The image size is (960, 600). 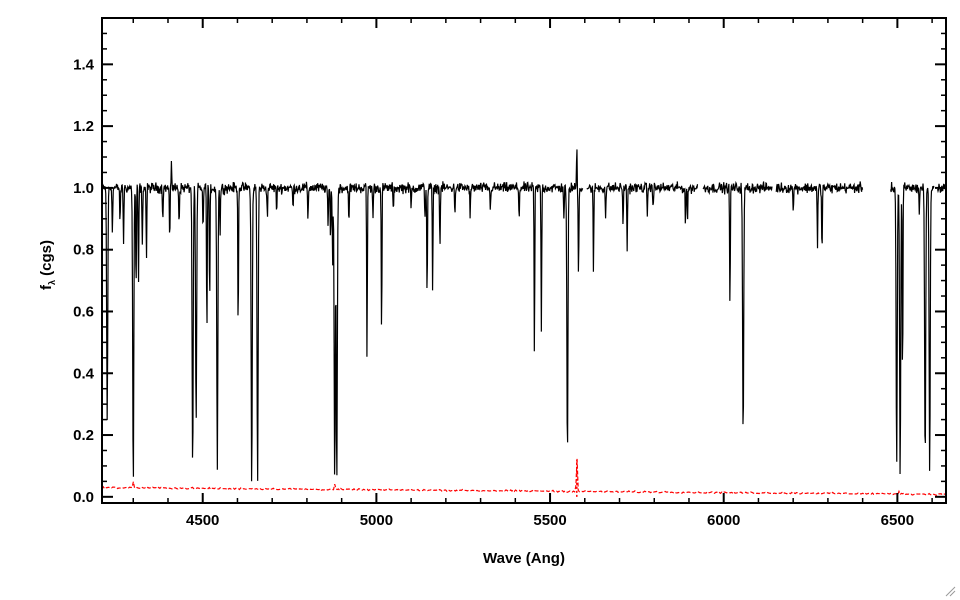 I want to click on x-tick-label: 5500, so click(x=549, y=520).